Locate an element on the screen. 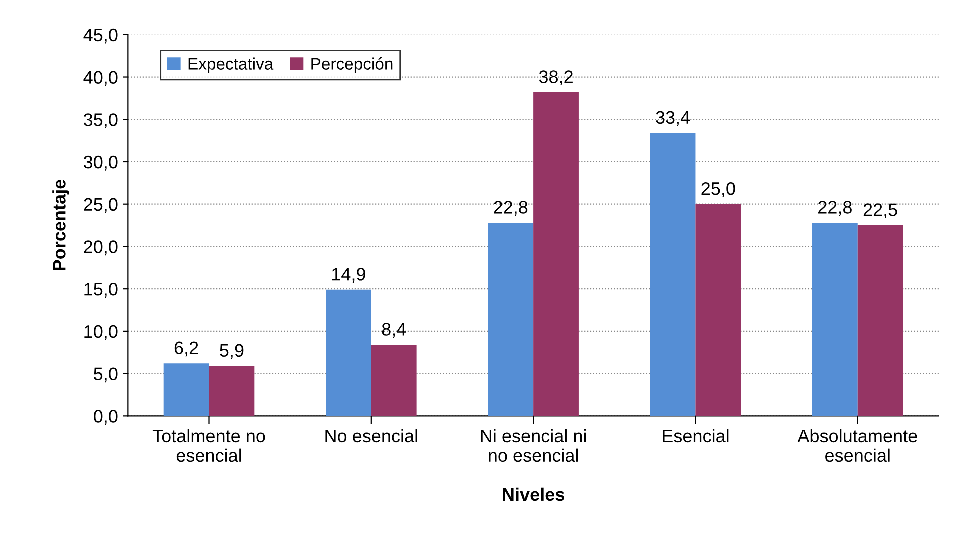 Image resolution: width=971 pixels, height=537 pixels. data-label: 8,4 is located at coordinates (394, 330).